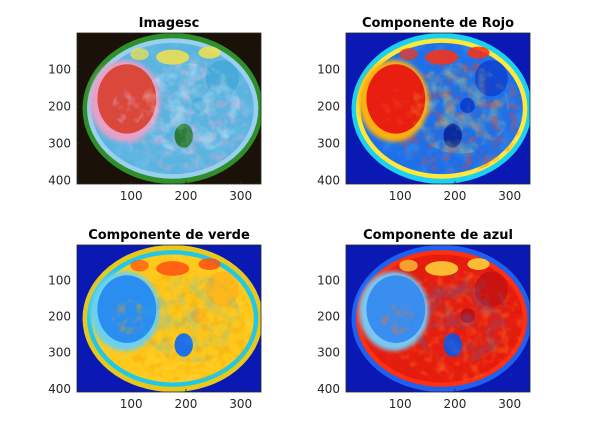 The width and height of the screenshot is (589, 441). I want to click on subplot-title: Componente de azul, so click(438, 235).